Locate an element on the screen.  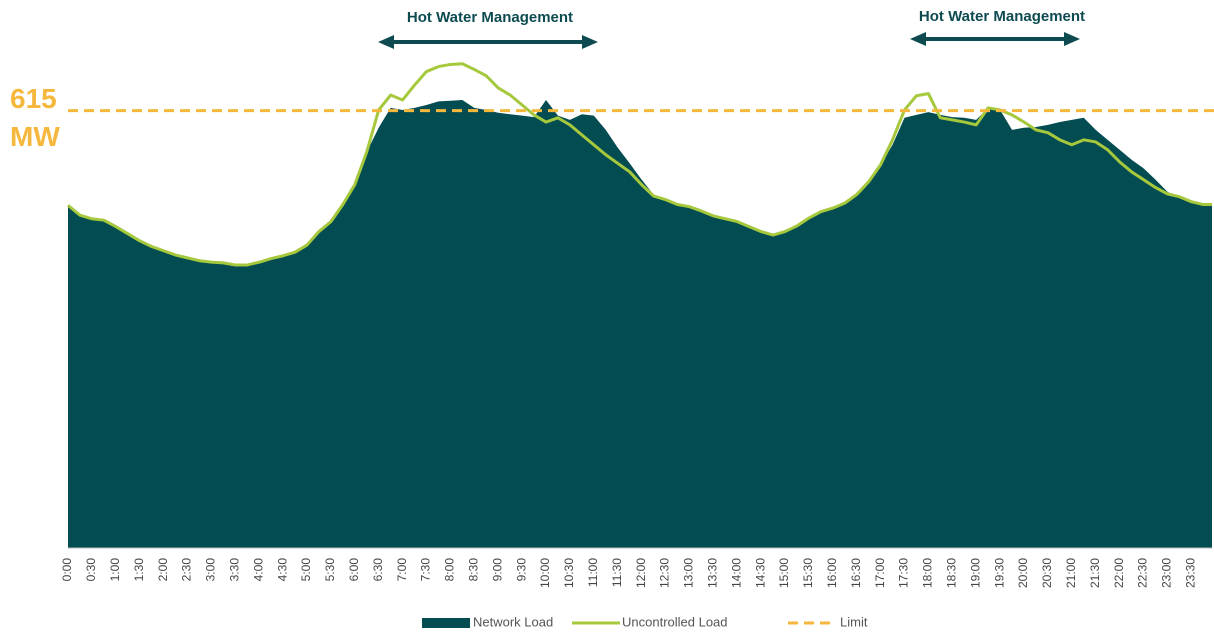
x-tick-label: 6:00 is located at coordinates (354, 570).